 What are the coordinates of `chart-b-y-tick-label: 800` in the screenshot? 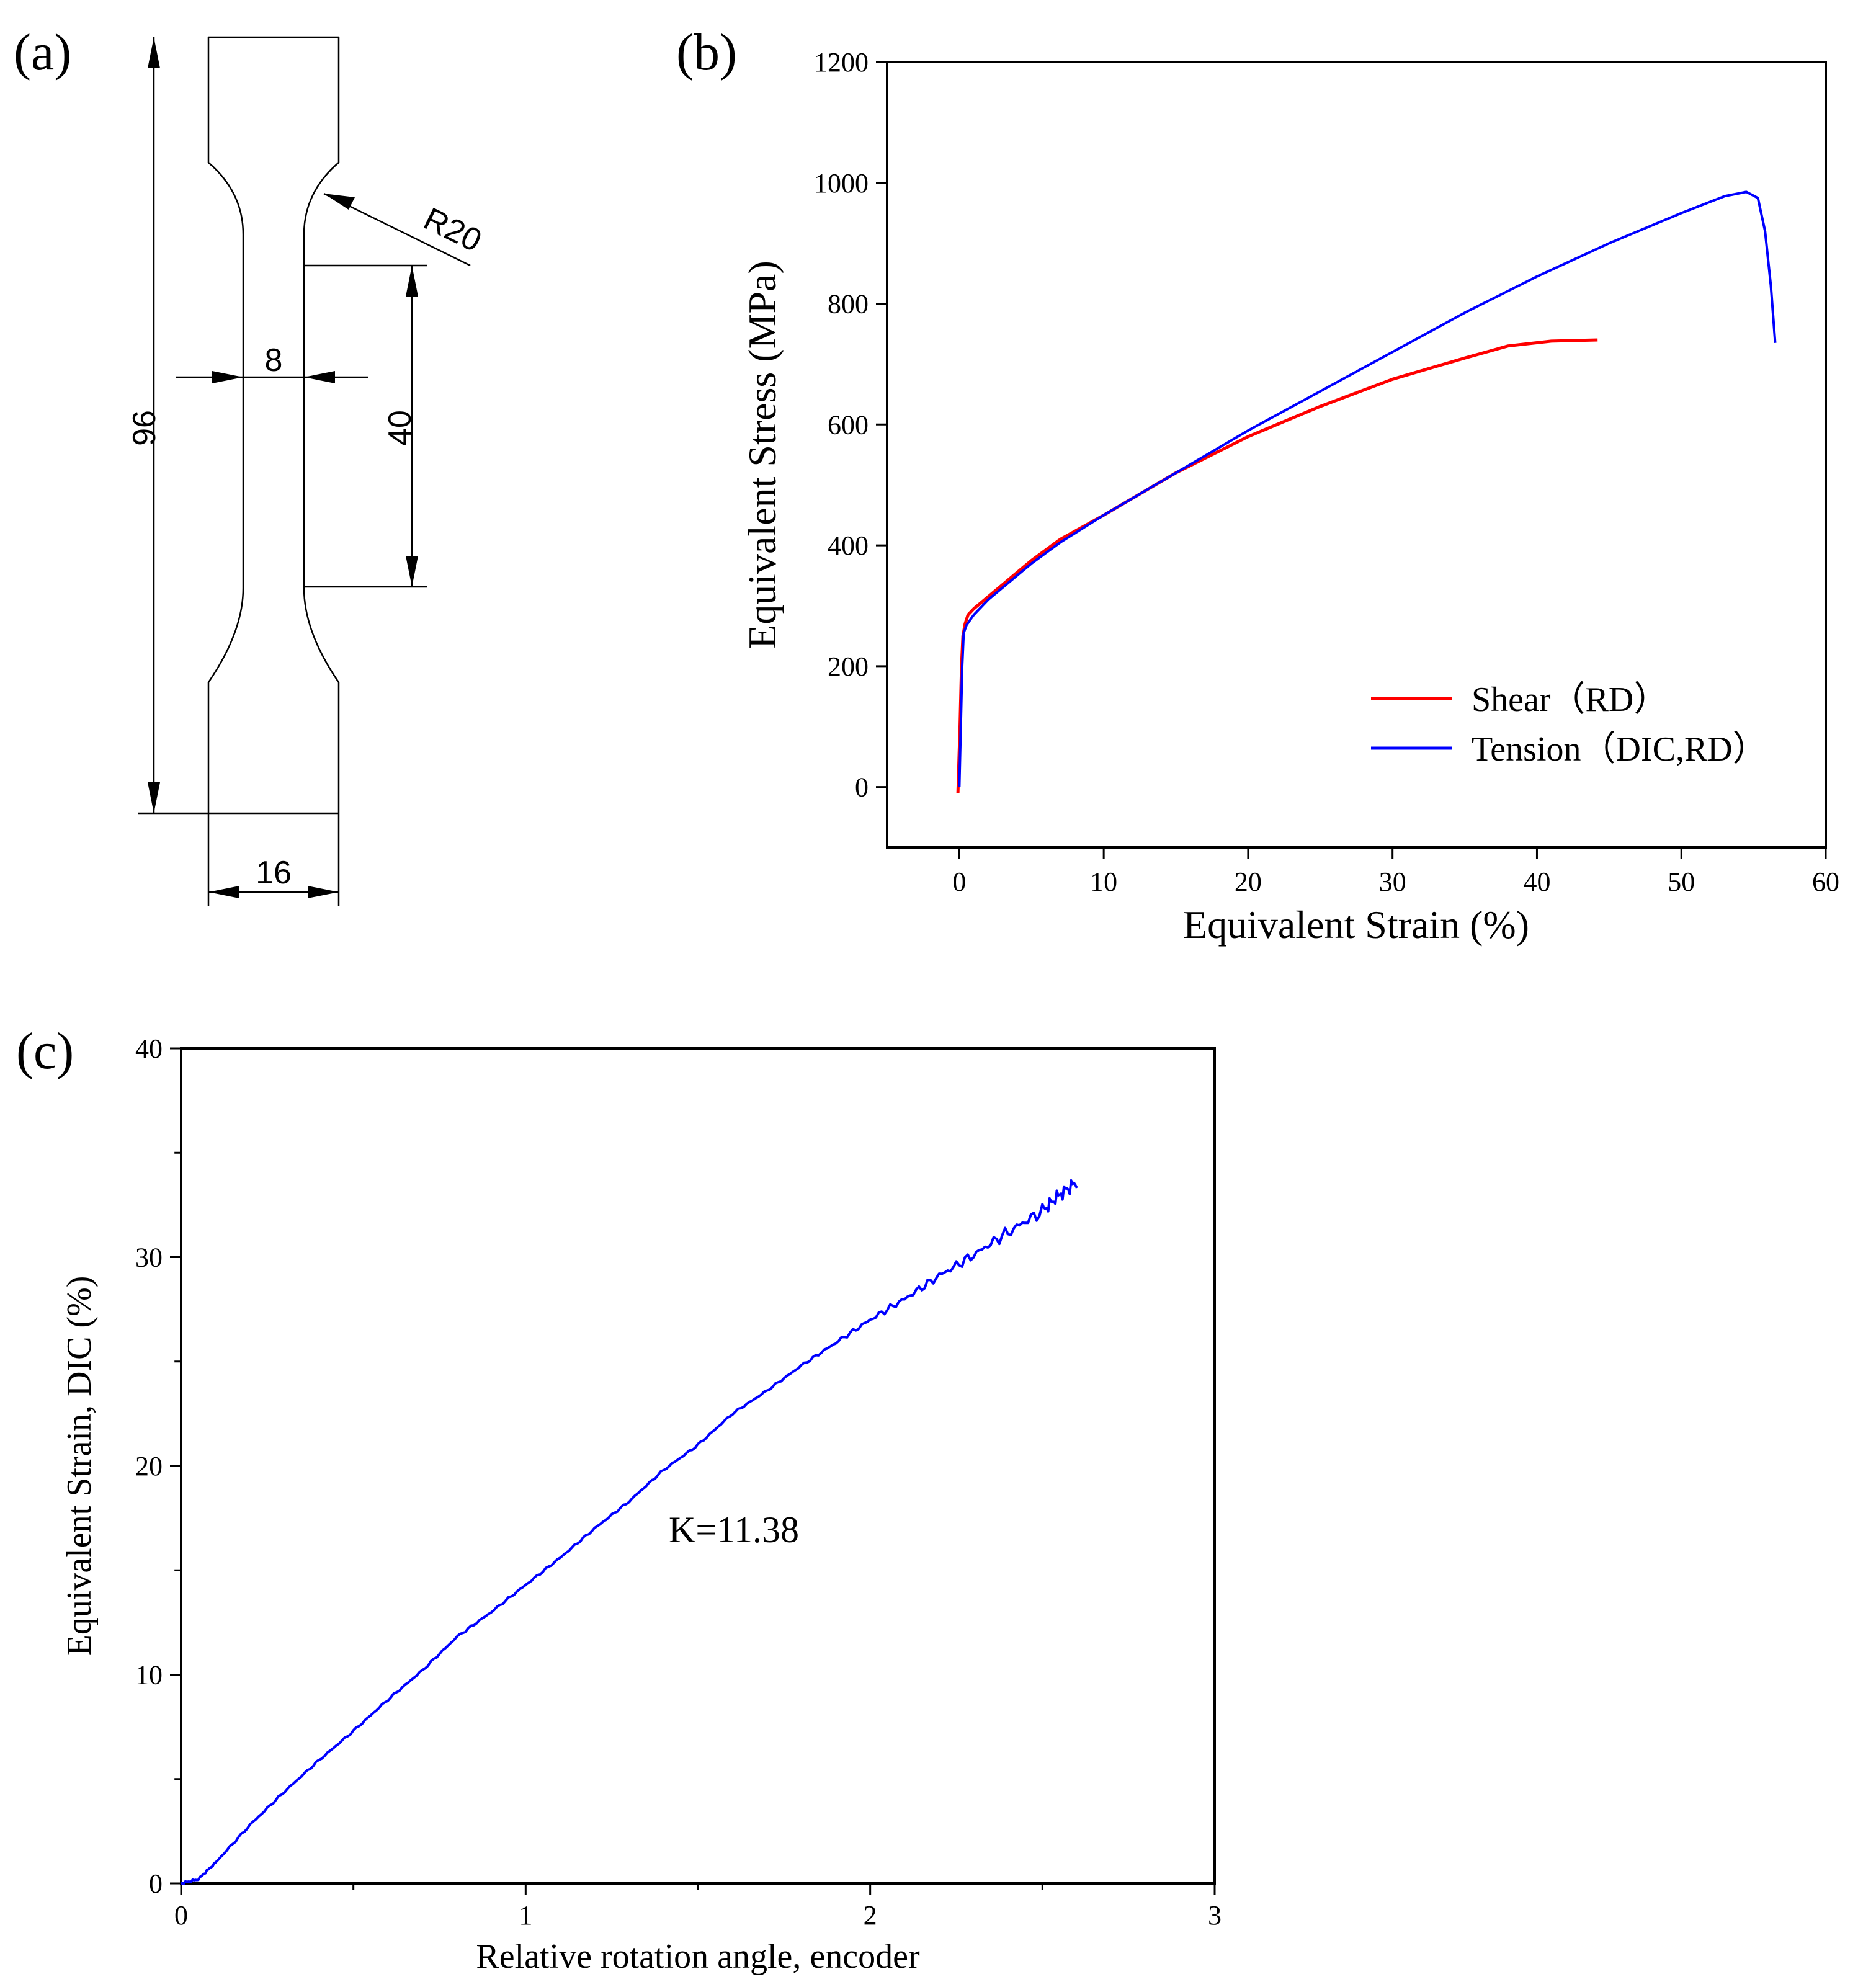 It's located at (848, 304).